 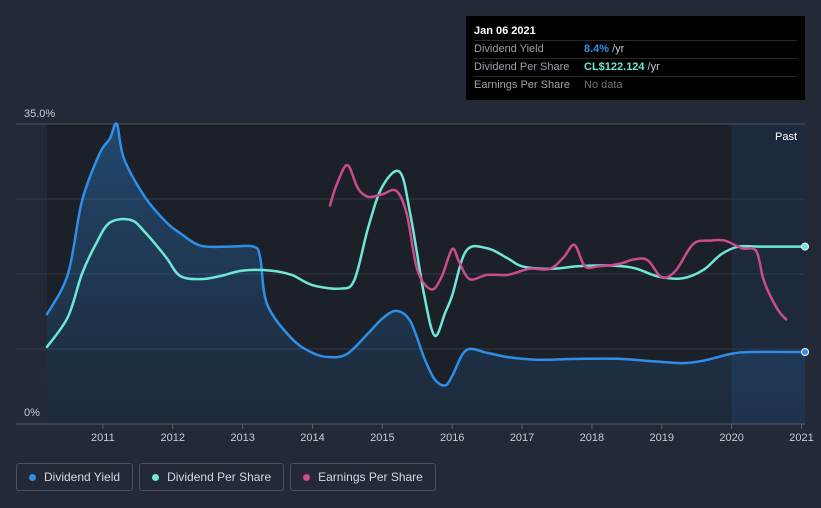 I want to click on tooltip-date: Jan 06 2021, so click(x=505, y=31).